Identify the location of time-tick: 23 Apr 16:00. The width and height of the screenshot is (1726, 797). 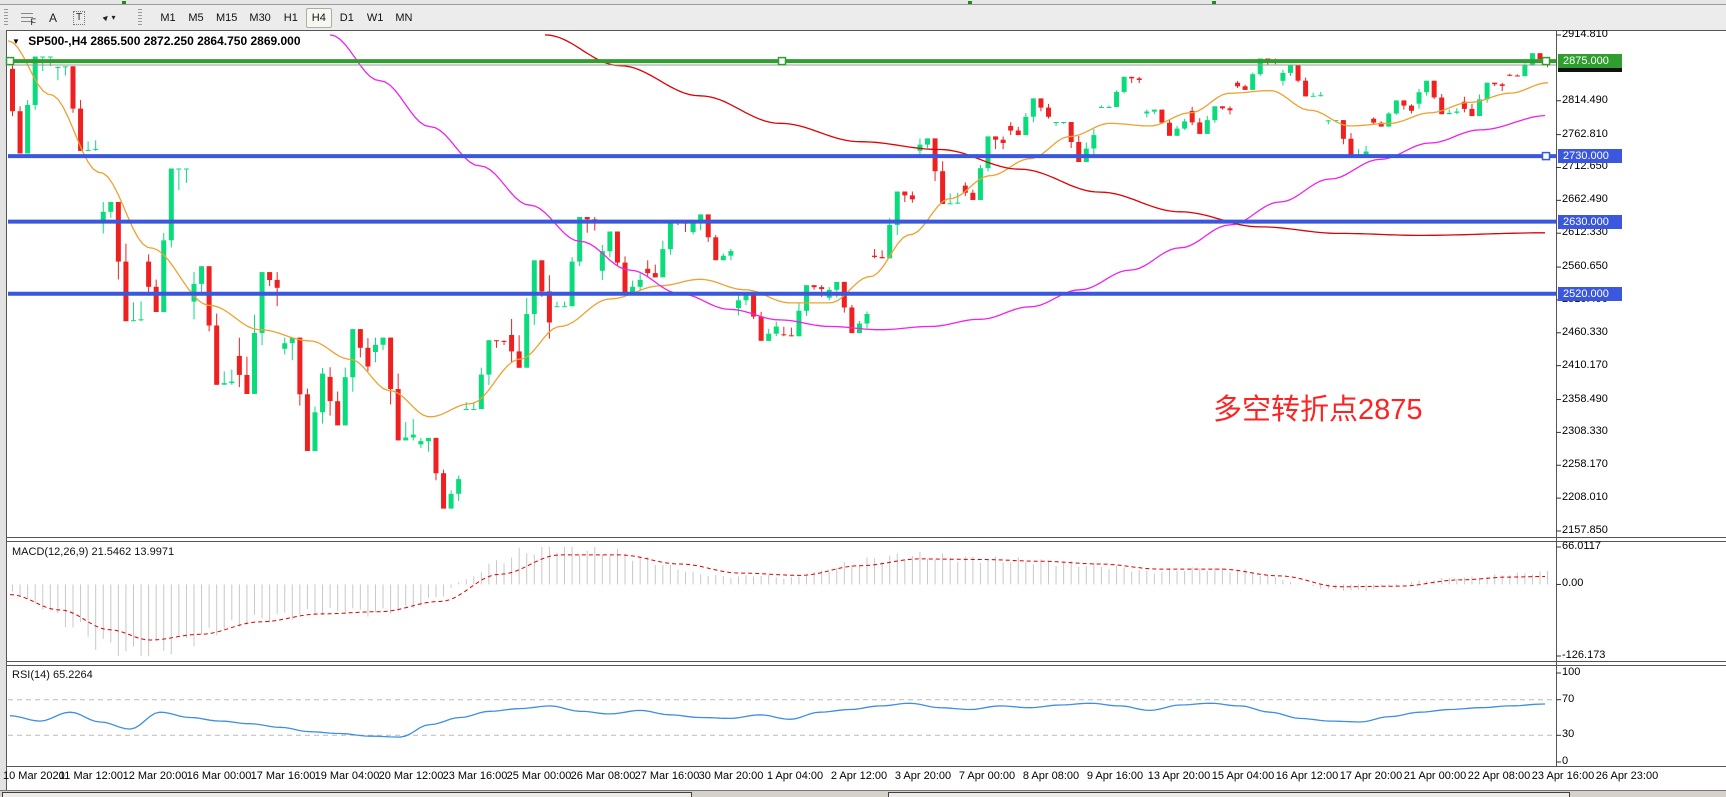
(1563, 776).